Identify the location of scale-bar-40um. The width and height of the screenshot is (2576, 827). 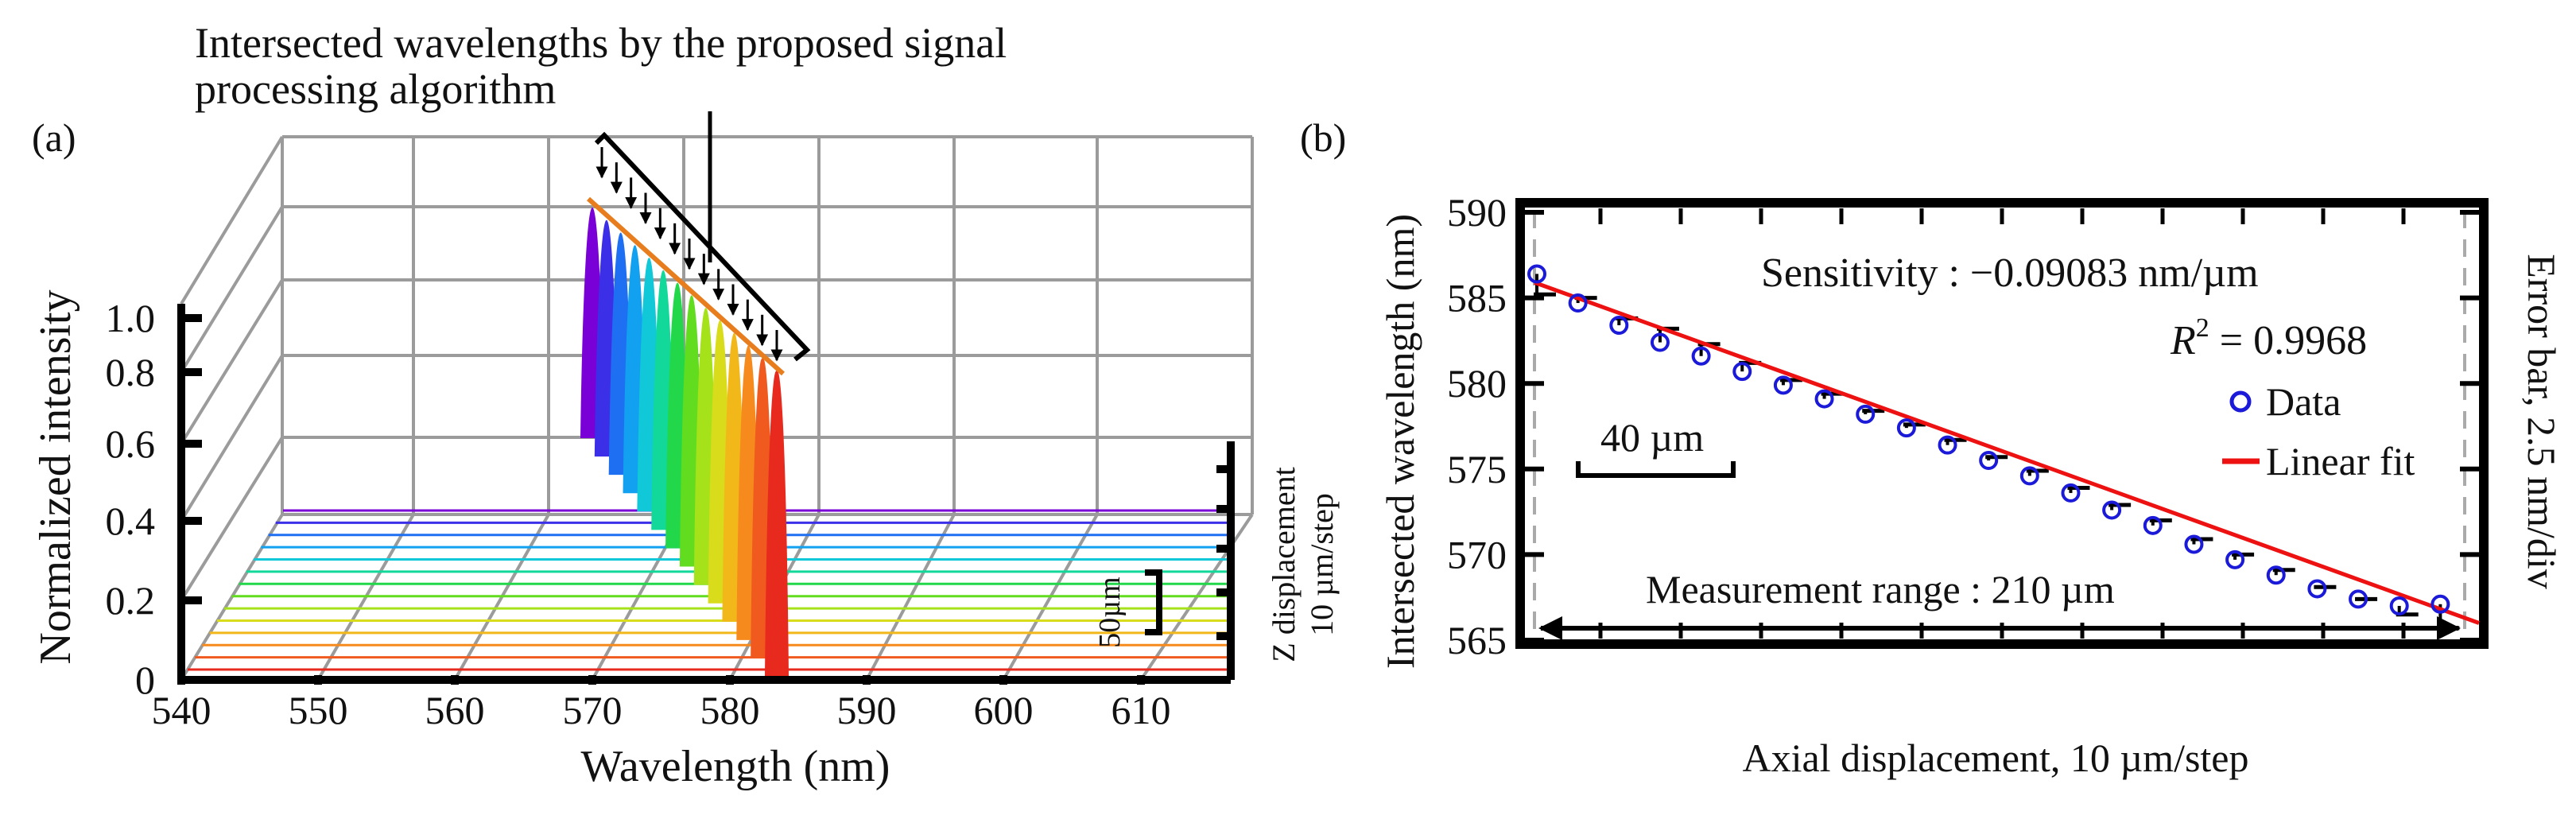
(1656, 469).